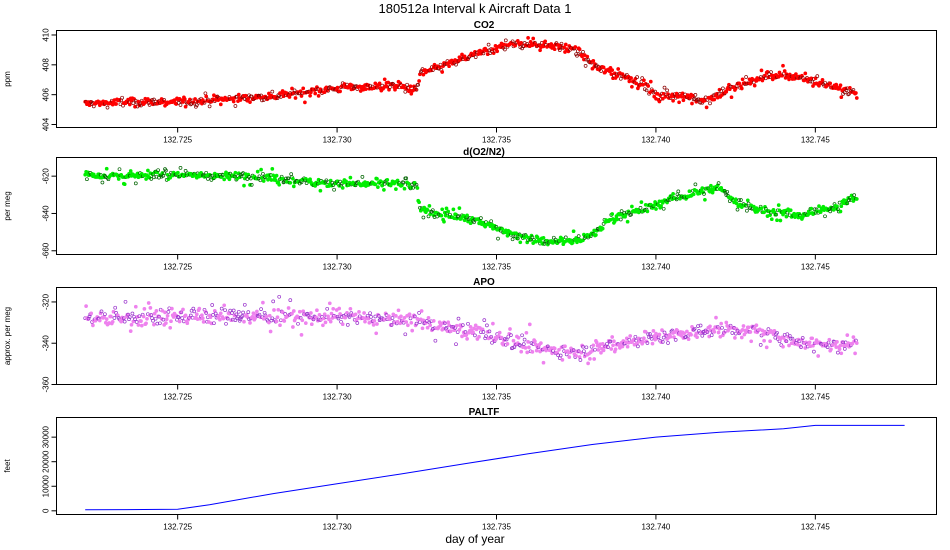 Image resolution: width=950 pixels, height=550 pixels. Describe the element at coordinates (46, 213) in the screenshot. I see `y-tick-label: -640` at that location.